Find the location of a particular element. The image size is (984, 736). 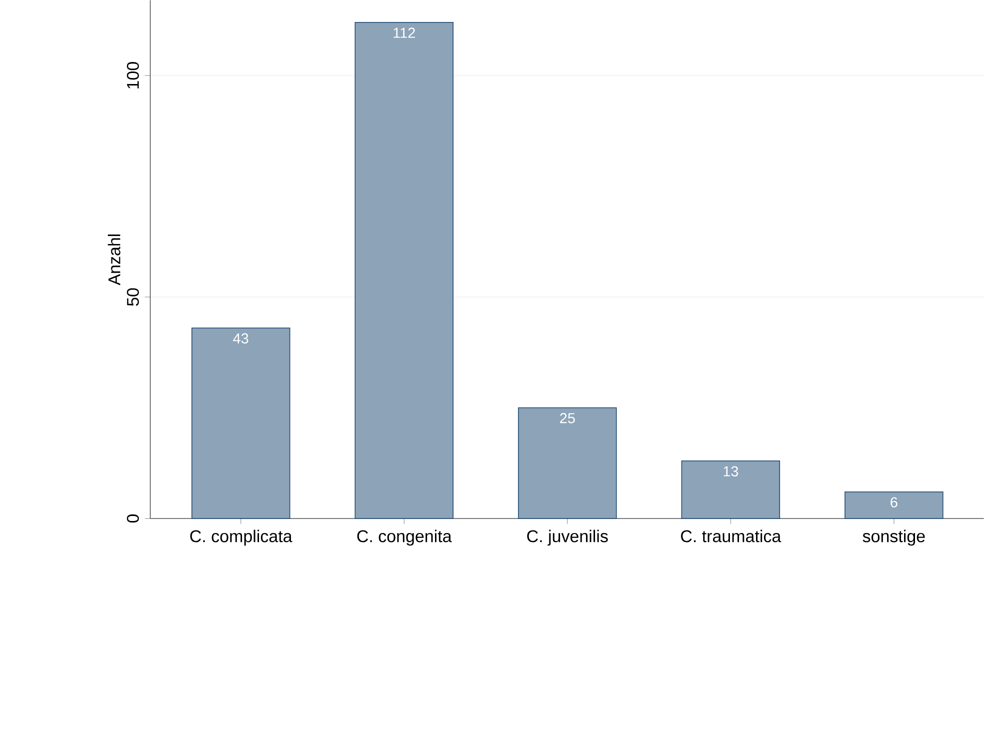

data-label: 13 is located at coordinates (731, 471).